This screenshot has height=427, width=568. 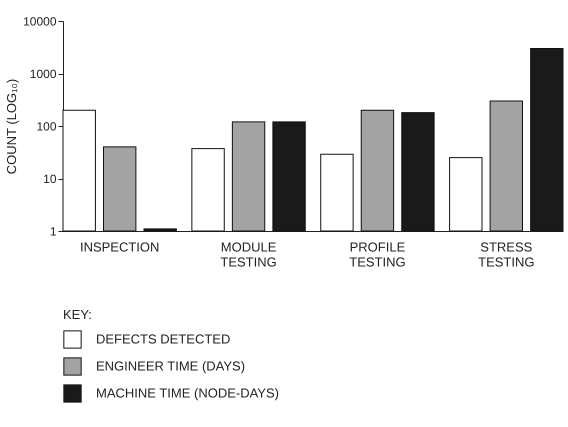 I want to click on x-tick-label: STRESS TESTING, so click(x=506, y=255).